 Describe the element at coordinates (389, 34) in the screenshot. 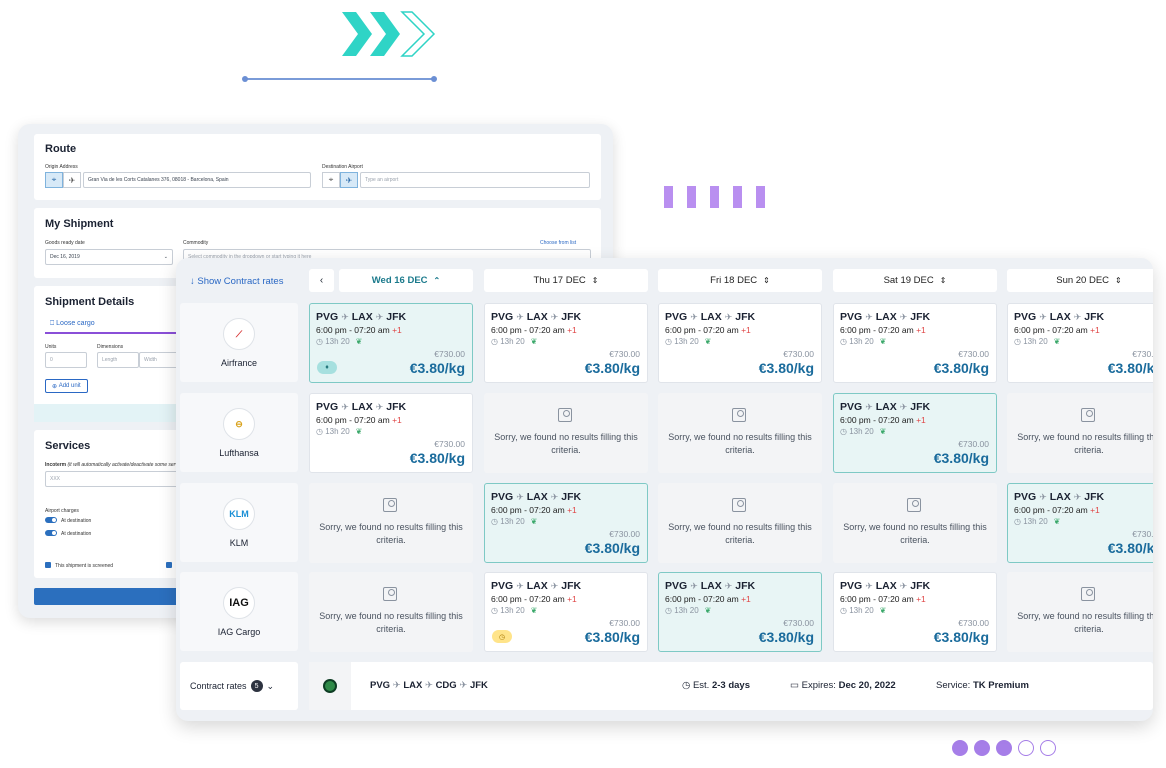

I see `chevrons-decoration` at that location.